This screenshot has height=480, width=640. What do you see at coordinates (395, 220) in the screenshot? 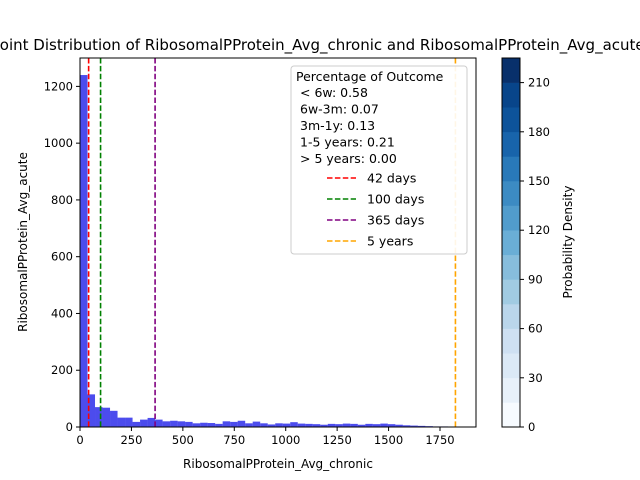
I see `legend-entry-label: 365 days` at bounding box center [395, 220].